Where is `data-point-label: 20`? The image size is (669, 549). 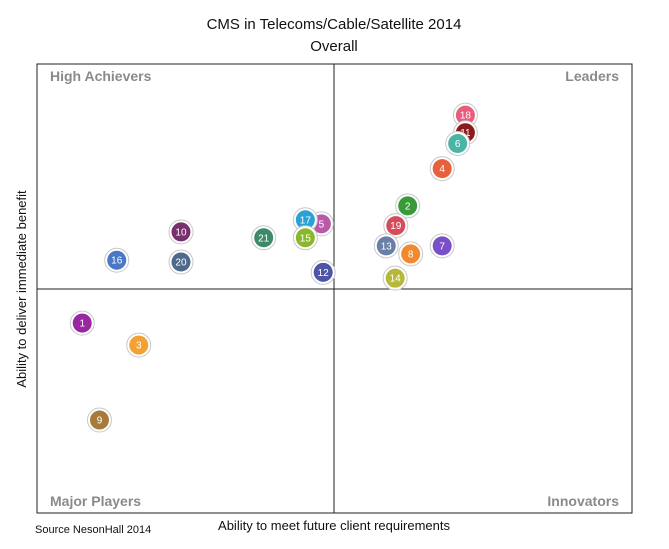
data-point-label: 20 is located at coordinates (181, 263).